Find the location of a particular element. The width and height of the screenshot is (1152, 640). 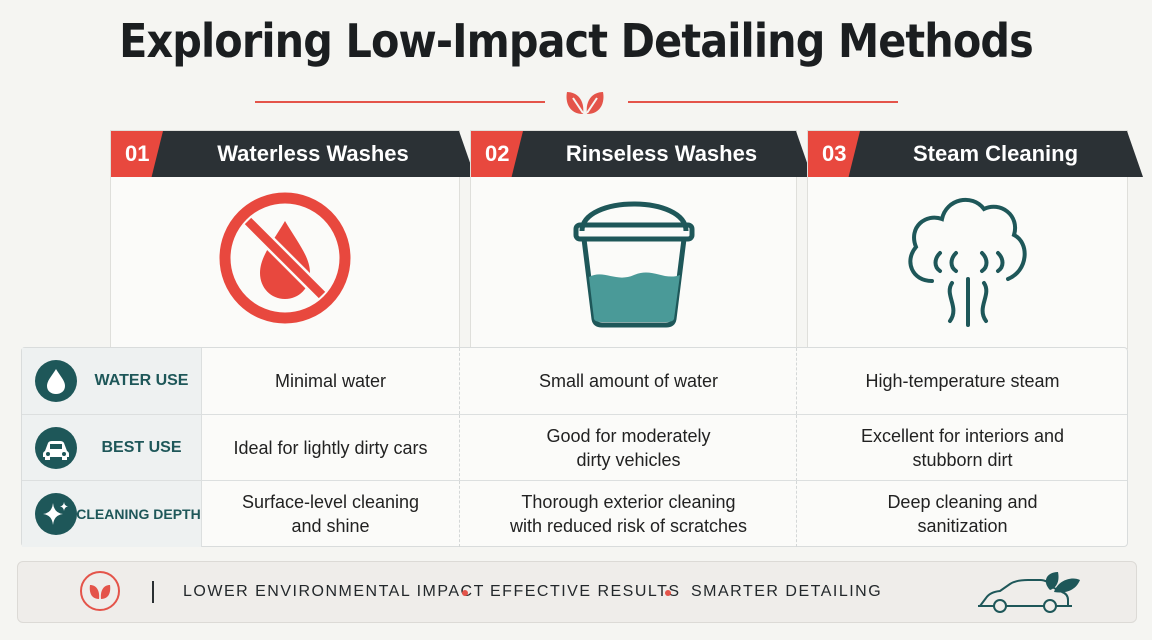

card-number: 02 is located at coordinates (497, 154).